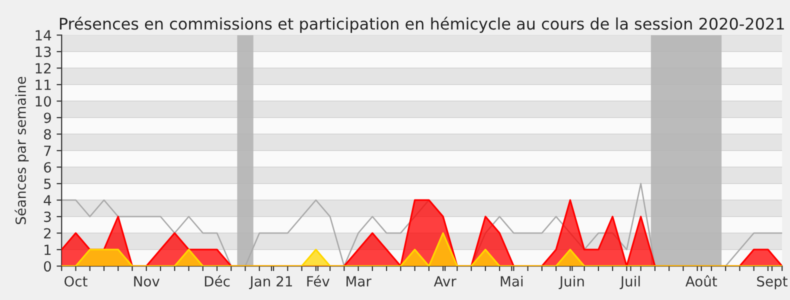 This screenshot has height=300, width=790. What do you see at coordinates (701, 281) in the screenshot?
I see `x-tick-label: Août` at bounding box center [701, 281].